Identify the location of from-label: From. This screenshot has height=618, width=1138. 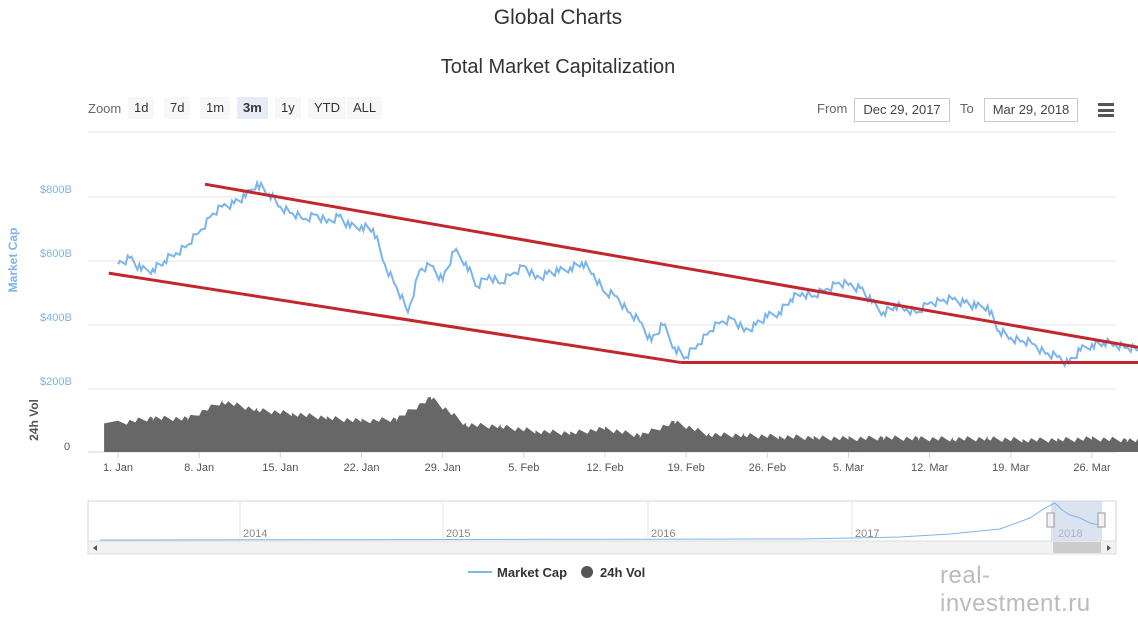
(832, 108).